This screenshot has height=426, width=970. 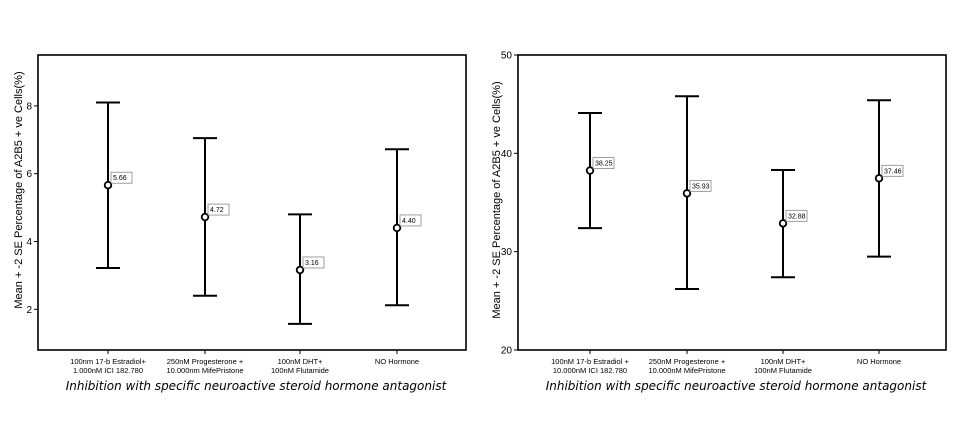 I want to click on y-tick-label: 8, so click(x=29, y=106).